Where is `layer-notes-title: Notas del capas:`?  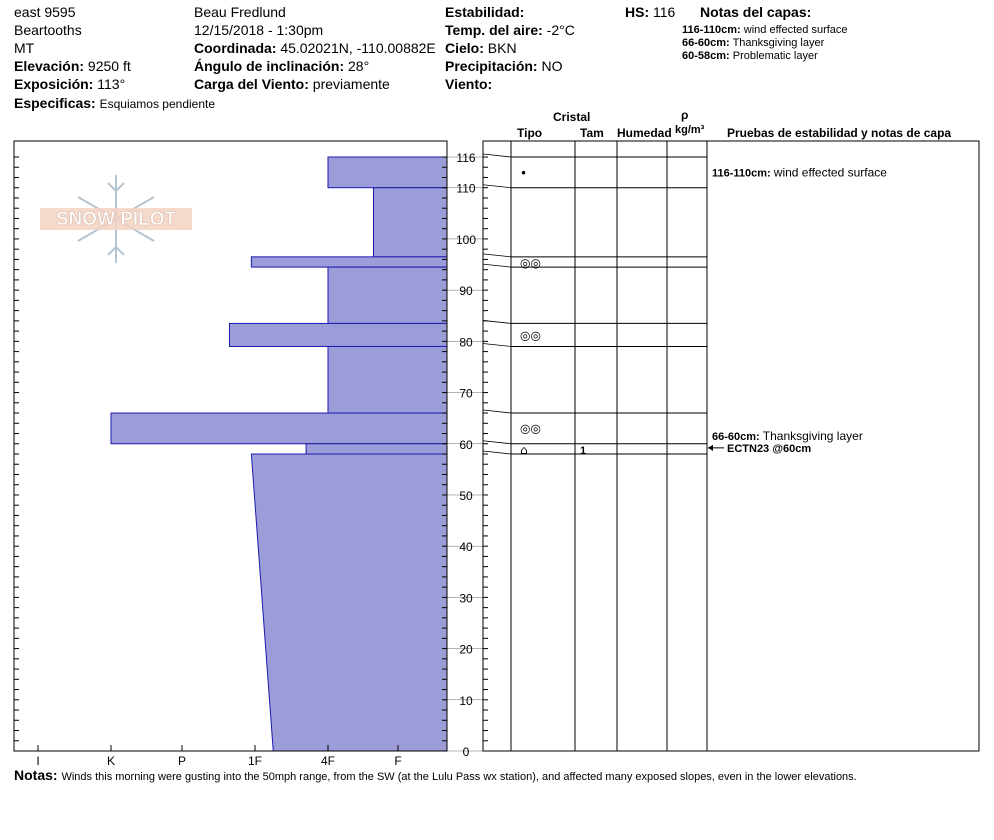
layer-notes-title: Notas del capas: is located at coordinates (756, 12).